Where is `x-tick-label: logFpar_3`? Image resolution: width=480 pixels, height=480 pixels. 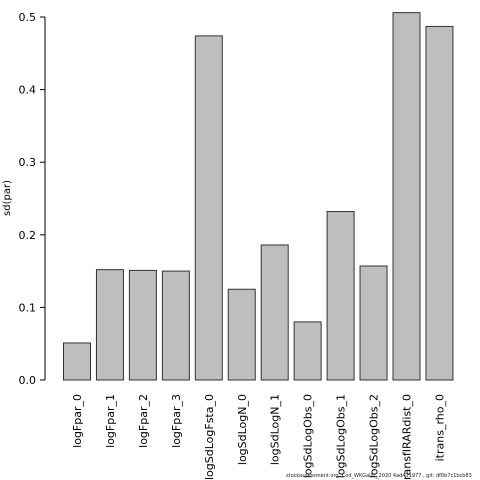
x-tick-label: logFpar_3 is located at coordinates (176, 421).